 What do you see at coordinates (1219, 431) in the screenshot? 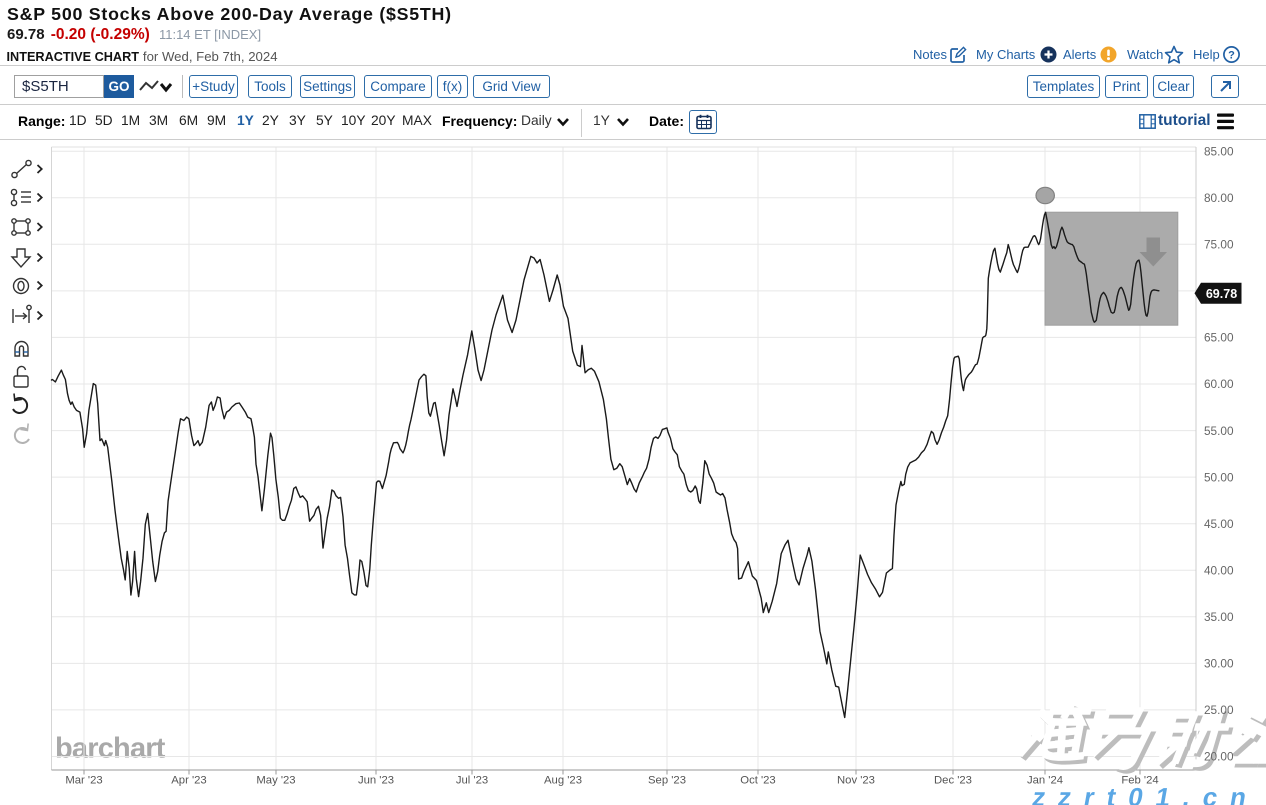
I see `svg-text: 55.00` at bounding box center [1219, 431].